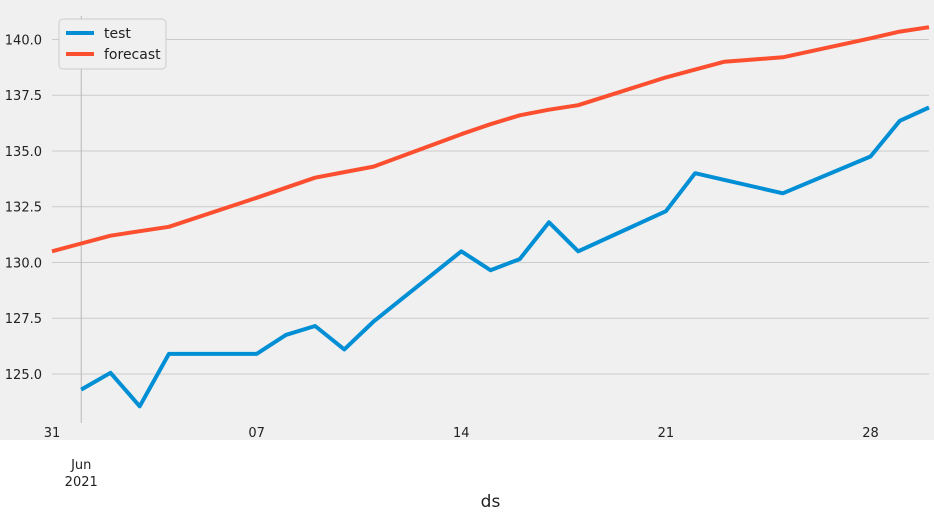  Describe the element at coordinates (23, 96) in the screenshot. I see `y-tick-label: 137.5` at that location.